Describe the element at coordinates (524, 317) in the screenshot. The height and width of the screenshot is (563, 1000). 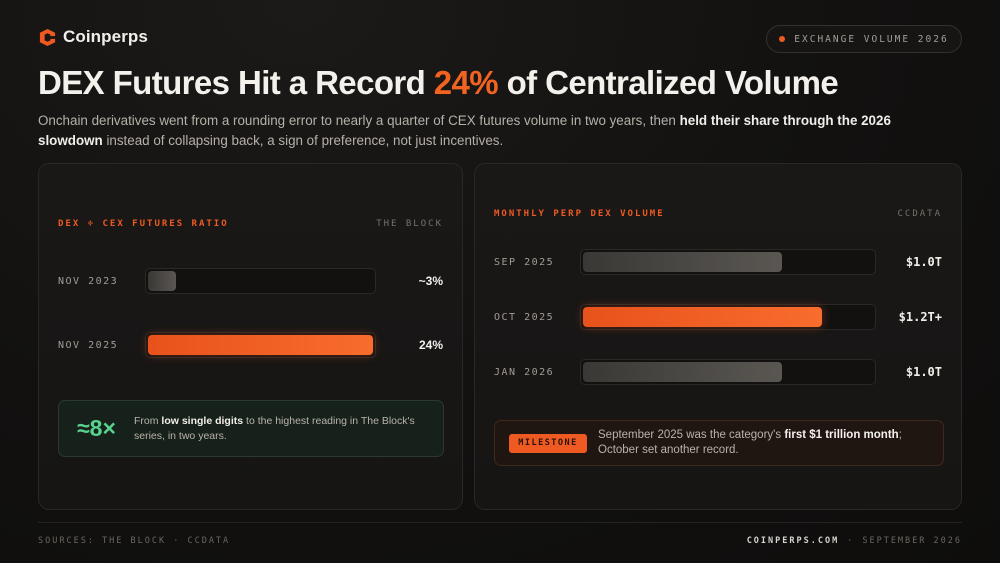
I see `volume-row-label: OCT 2025` at that location.